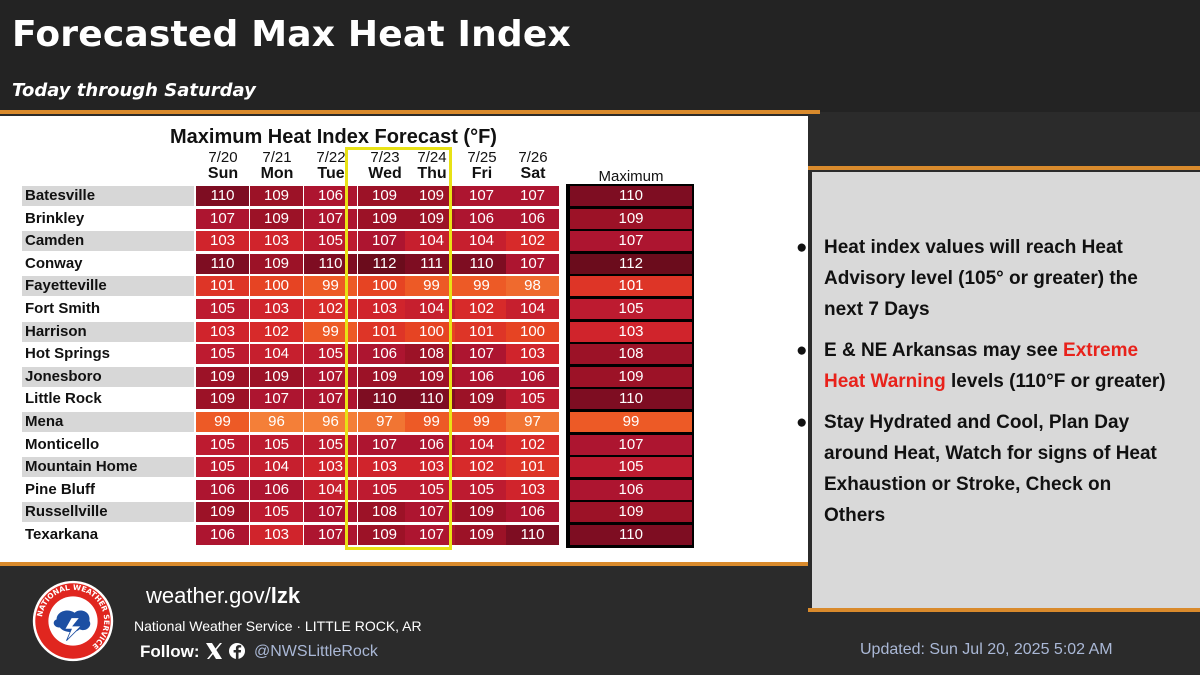 Image resolution: width=1200 pixels, height=675 pixels. Describe the element at coordinates (108, 309) in the screenshot. I see `city-label: Fort Smith` at that location.